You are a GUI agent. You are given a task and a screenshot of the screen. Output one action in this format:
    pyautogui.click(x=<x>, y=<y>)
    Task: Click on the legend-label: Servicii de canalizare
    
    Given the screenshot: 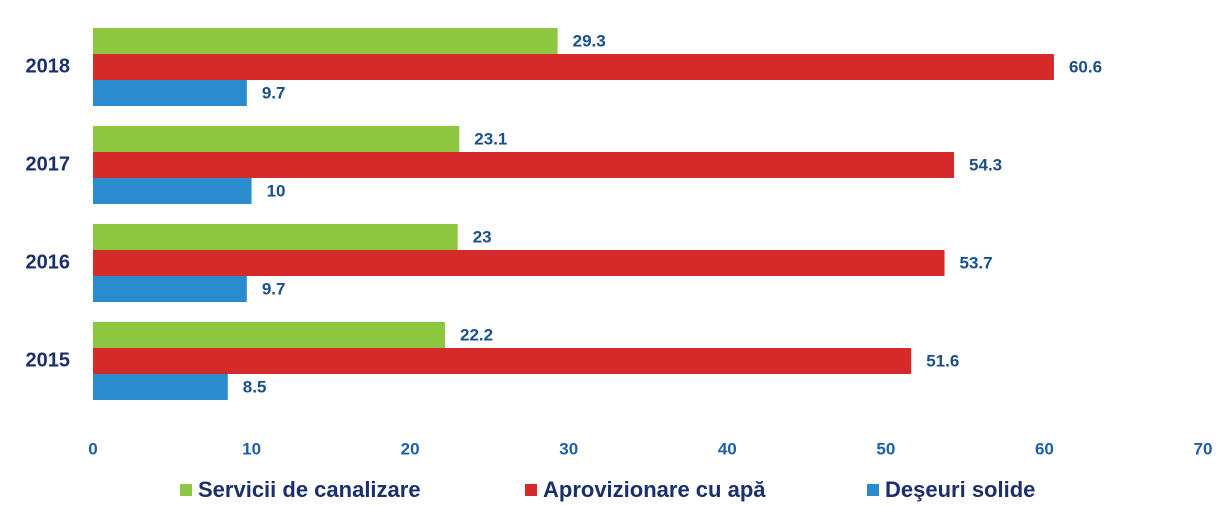 What is the action you would take?
    pyautogui.click(x=309, y=489)
    